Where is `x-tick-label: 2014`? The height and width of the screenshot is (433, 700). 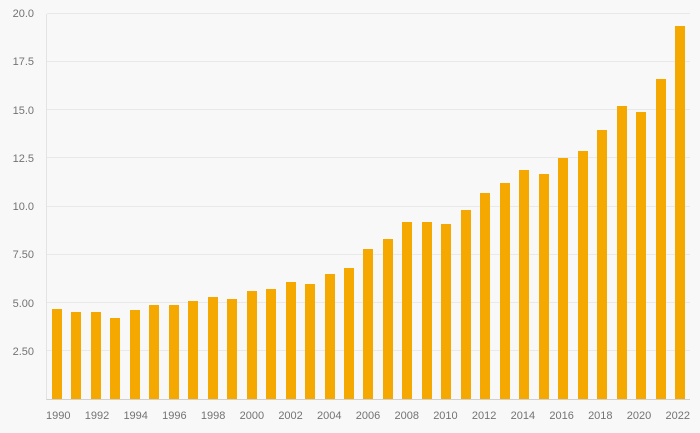 x-tick-label: 2014 is located at coordinates (523, 416).